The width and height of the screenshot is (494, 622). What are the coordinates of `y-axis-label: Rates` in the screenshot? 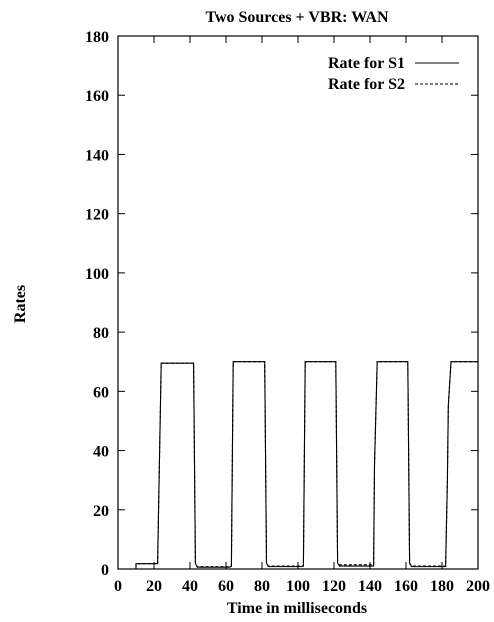 It's located at (20, 304).